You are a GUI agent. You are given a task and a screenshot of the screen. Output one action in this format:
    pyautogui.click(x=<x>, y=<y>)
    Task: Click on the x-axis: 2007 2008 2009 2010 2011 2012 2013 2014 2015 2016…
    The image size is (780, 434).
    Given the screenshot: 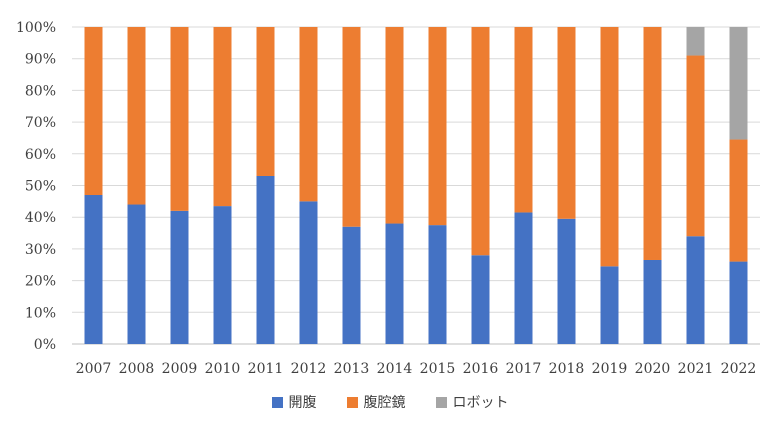 What is the action you would take?
    pyautogui.click(x=416, y=369)
    